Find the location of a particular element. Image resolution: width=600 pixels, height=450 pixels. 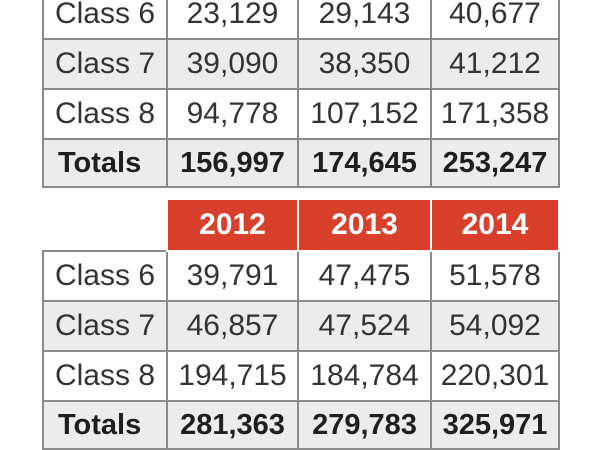

cell-value: 184,784 is located at coordinates (364, 376).